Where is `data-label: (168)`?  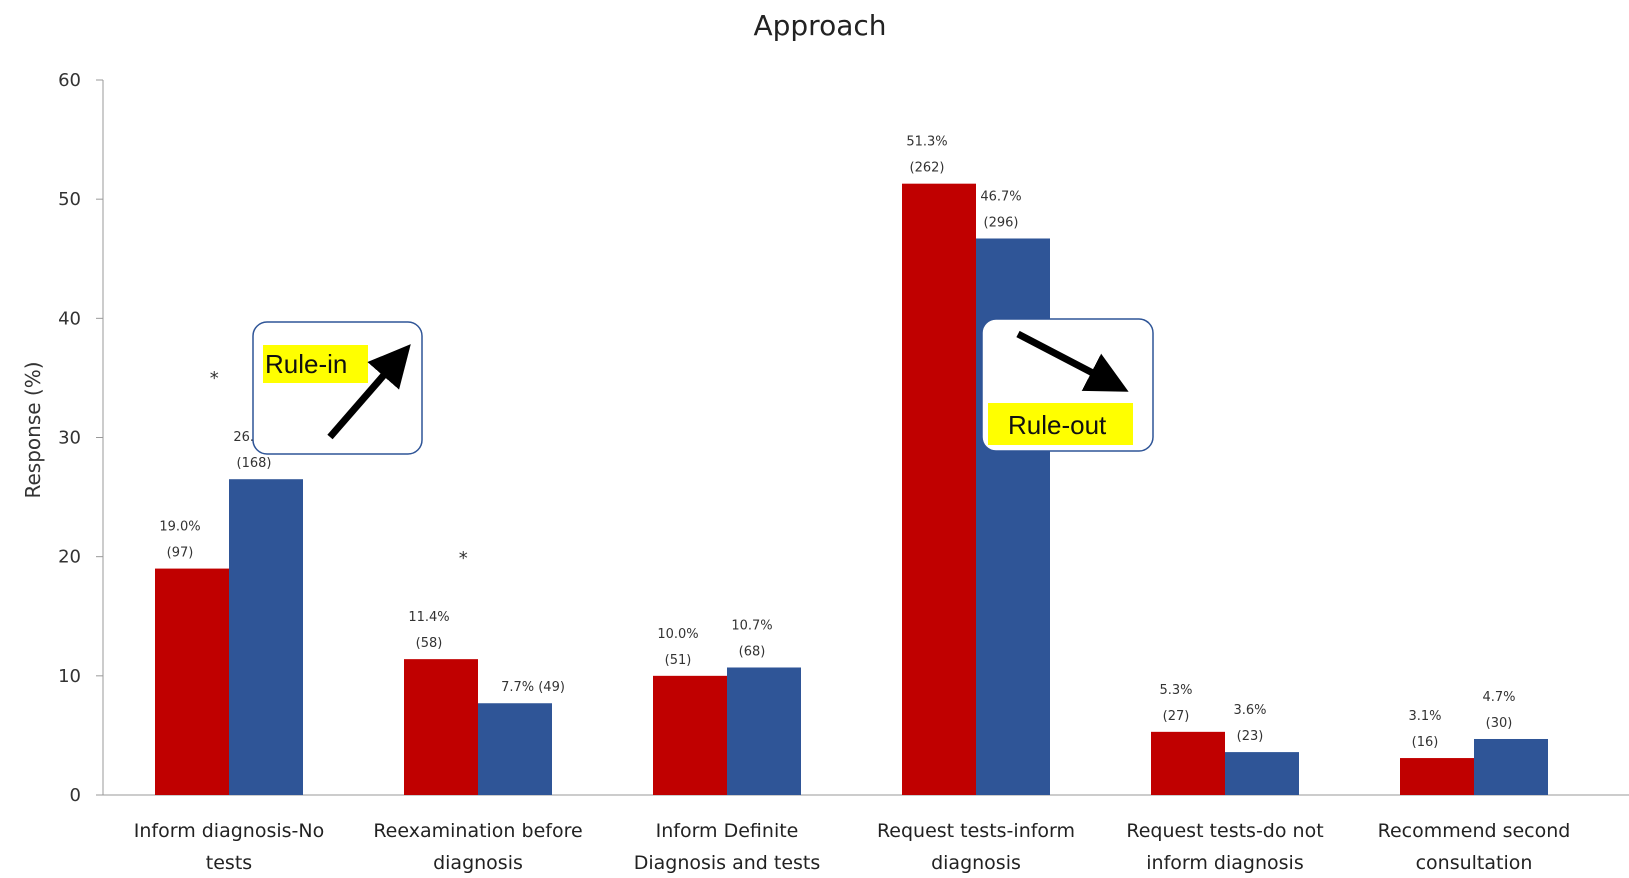 data-label: (168) is located at coordinates (254, 463).